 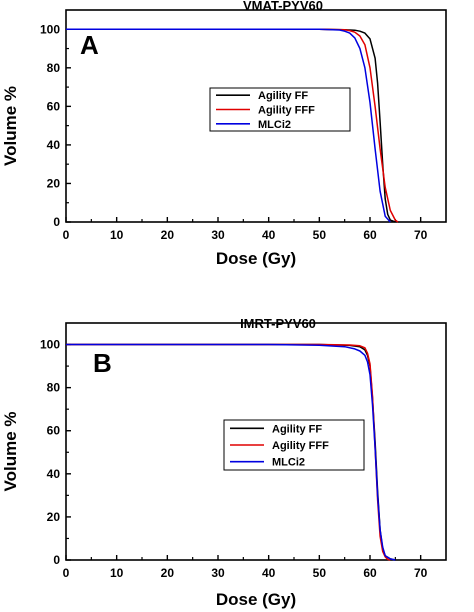 What do you see at coordinates (89, 45) in the screenshot?
I see `panel-letter: A` at bounding box center [89, 45].